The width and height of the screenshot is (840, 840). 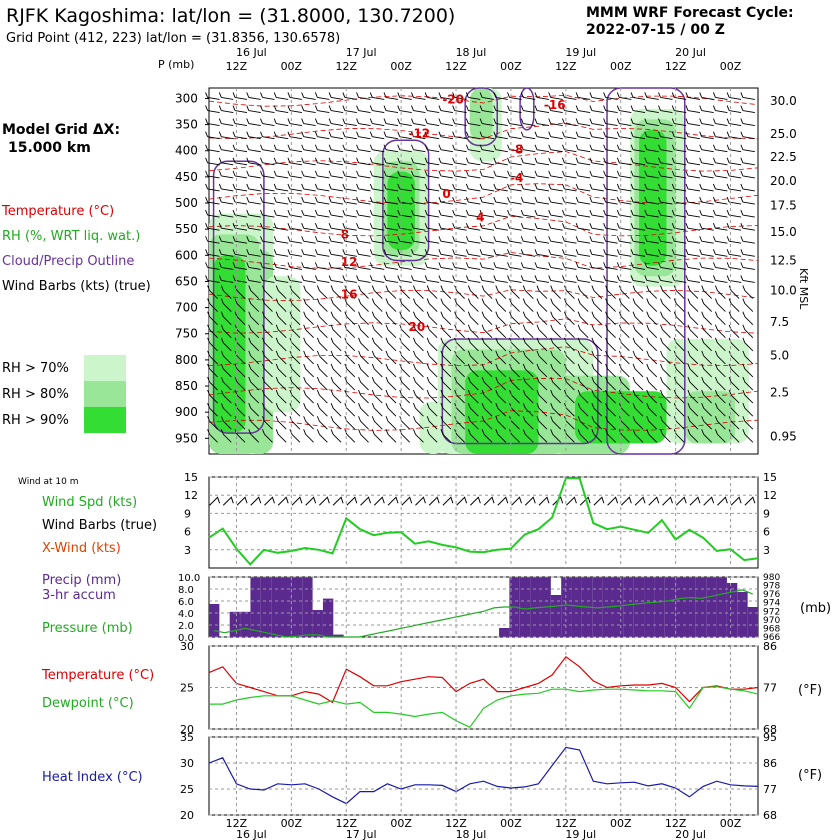 What do you see at coordinates (292, 66) in the screenshot?
I see `top-time-tick-1: 00Z` at bounding box center [292, 66].